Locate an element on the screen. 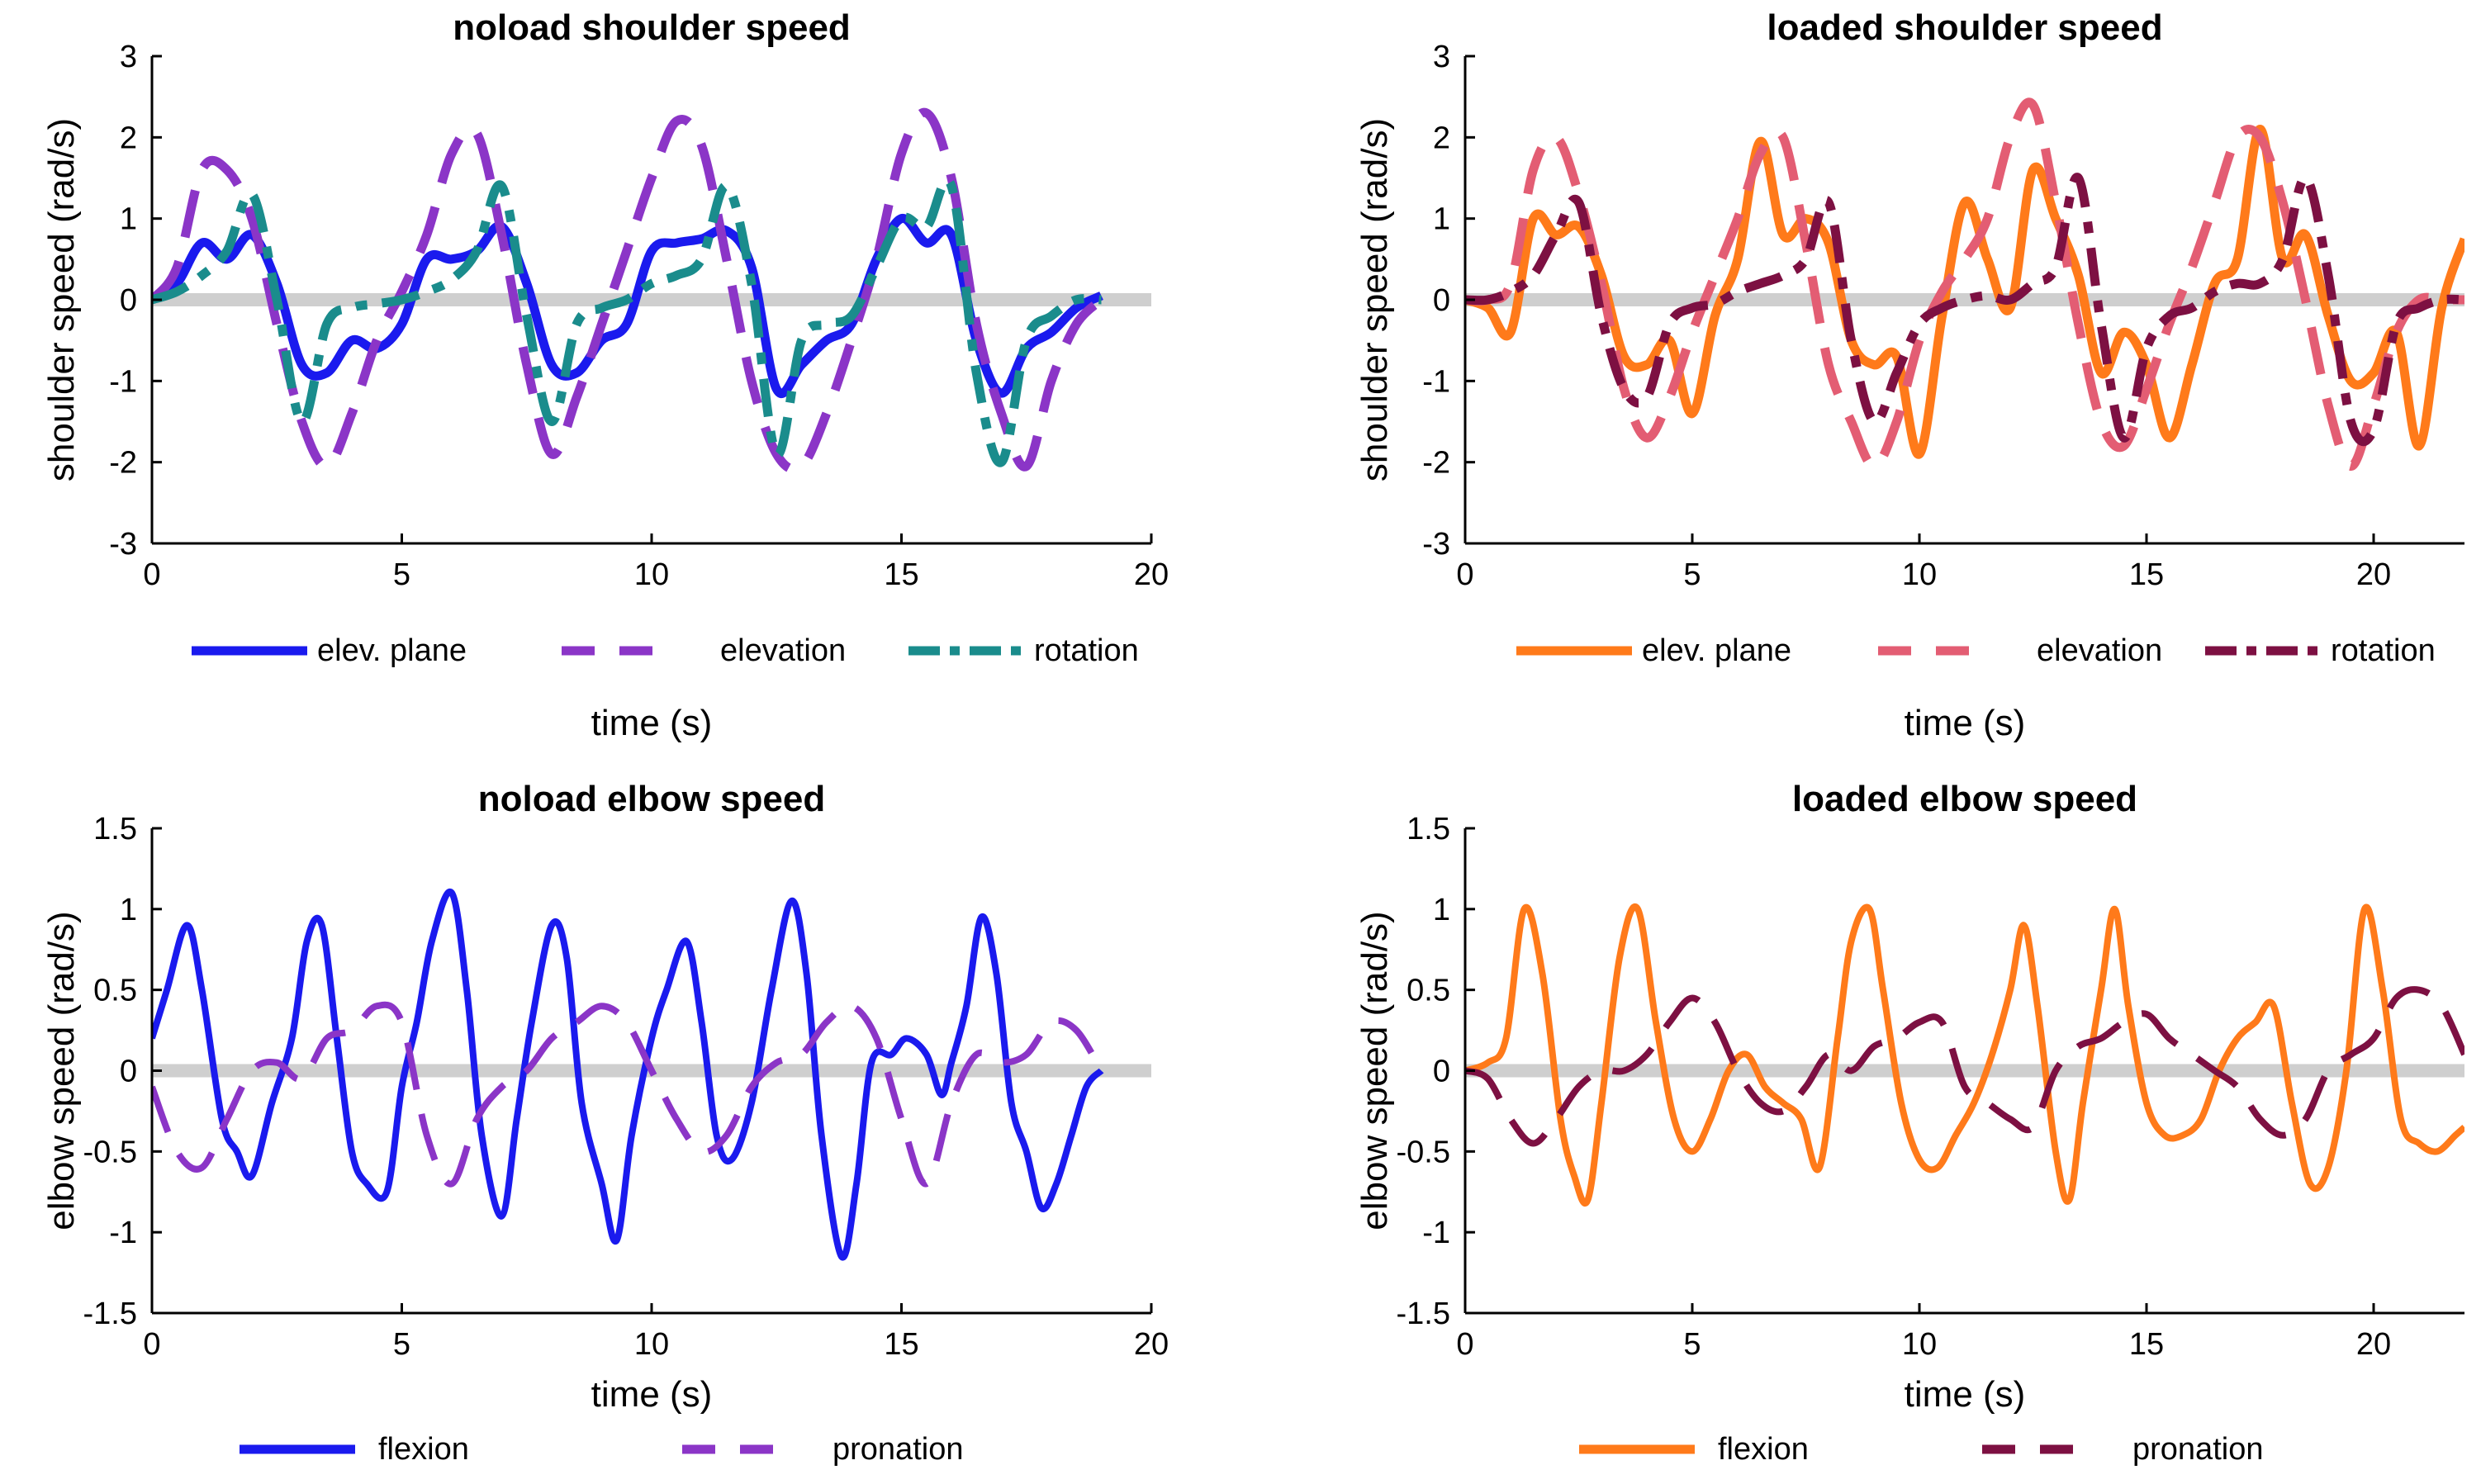 The width and height of the screenshot is (2481, 1484). chart-title: noload elbow speed is located at coordinates (652, 799).